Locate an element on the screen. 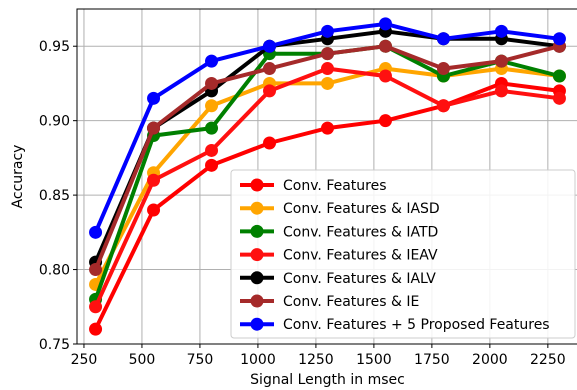  legend-entry: Conv. Features & IALV is located at coordinates (338, 279).